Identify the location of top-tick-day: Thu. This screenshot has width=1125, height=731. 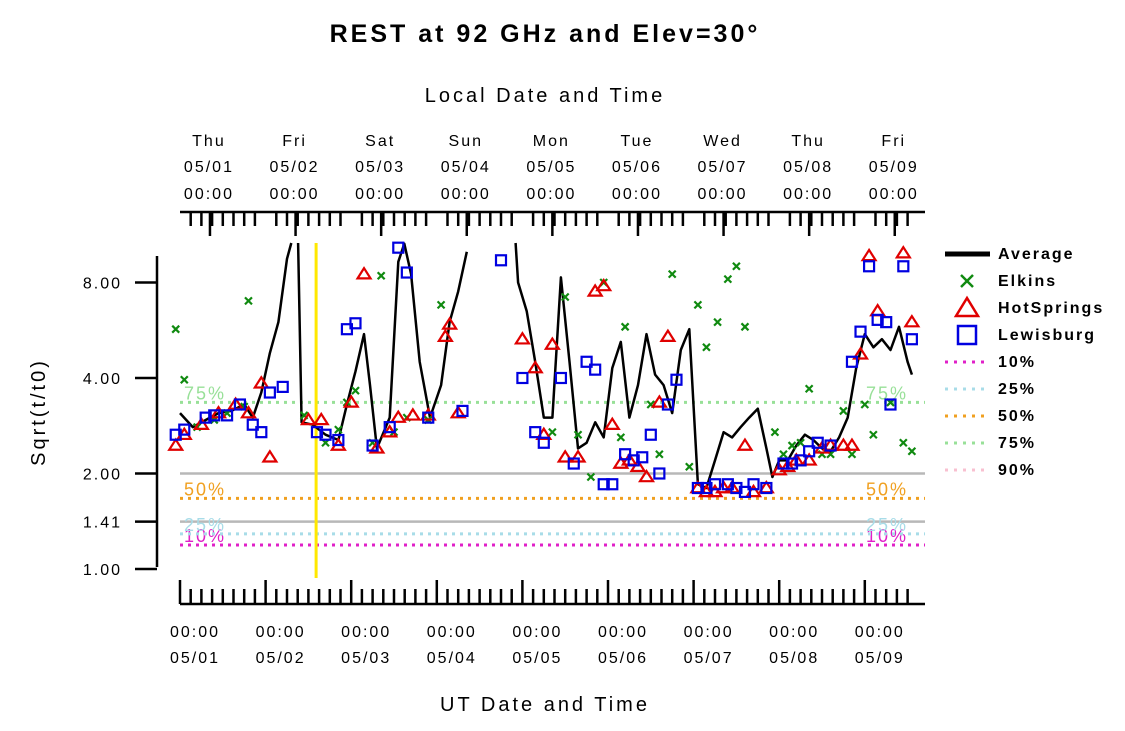
(209, 141).